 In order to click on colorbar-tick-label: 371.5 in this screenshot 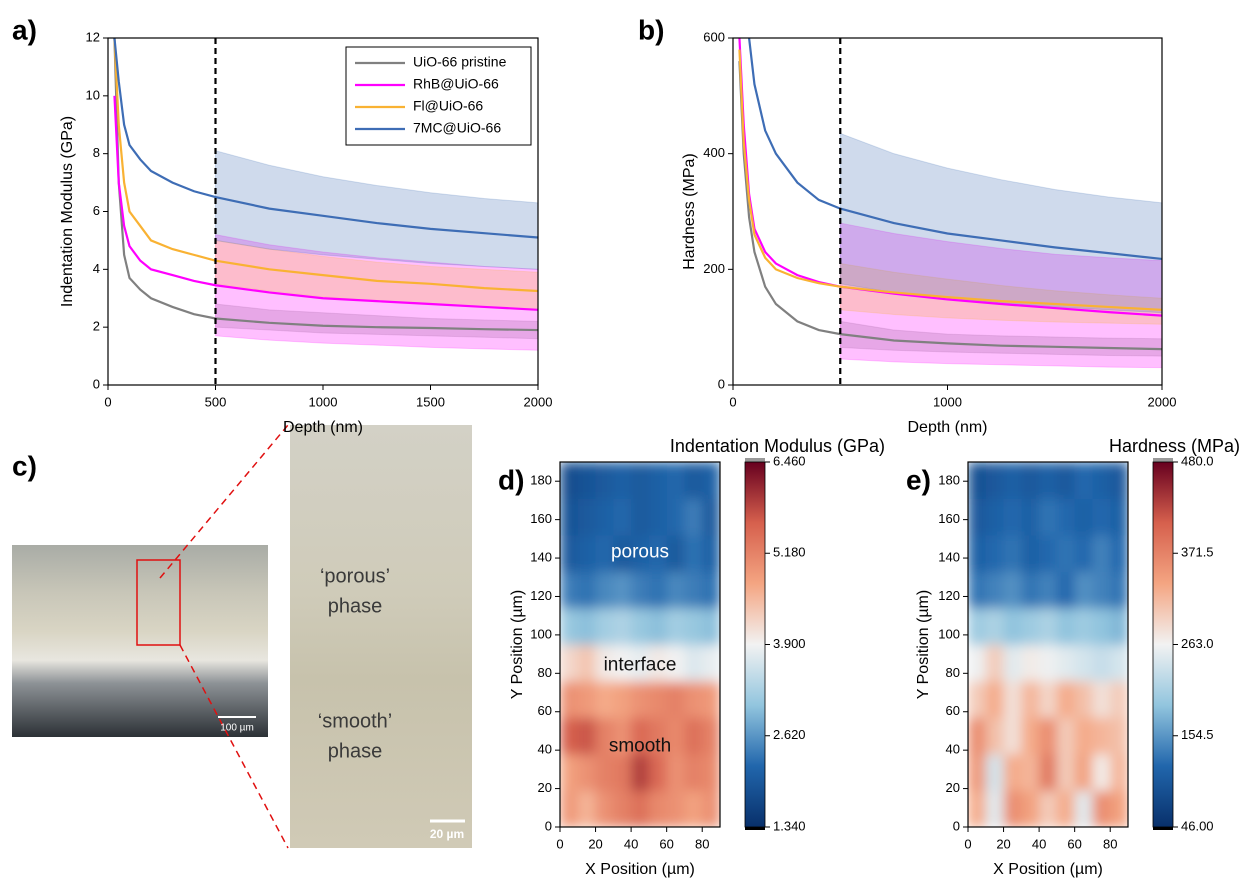, I will do `click(1197, 552)`.